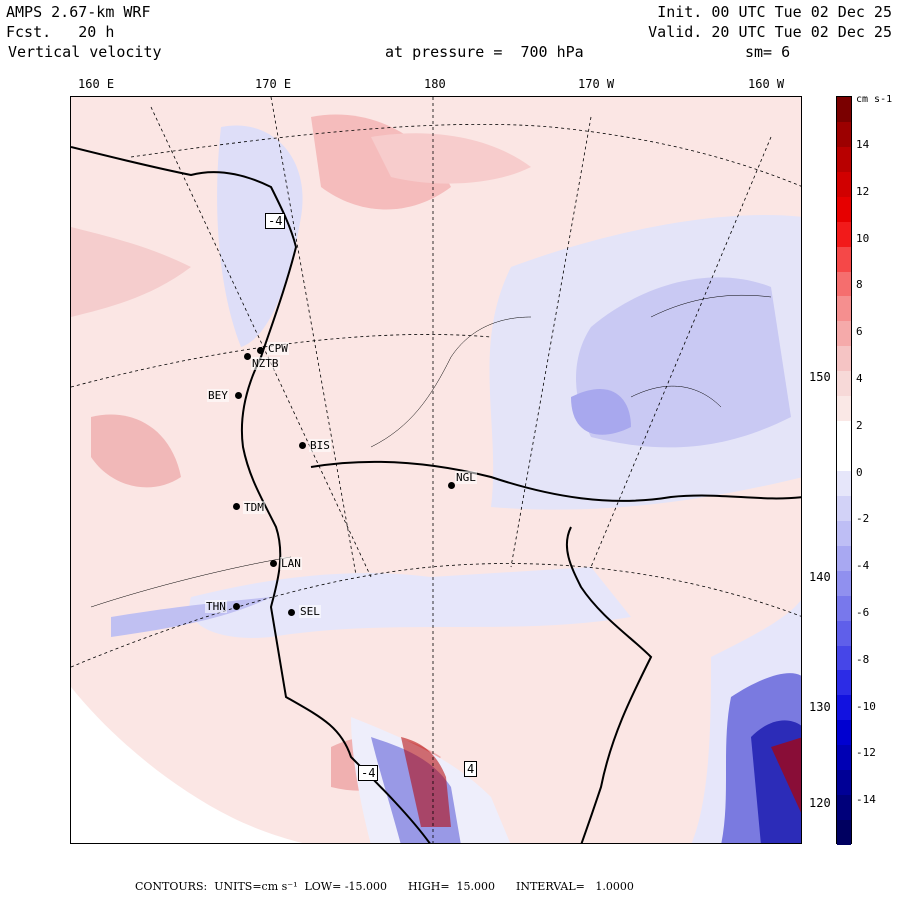 The image size is (900, 900). Describe the element at coordinates (218, 395) in the screenshot. I see `station-label-bey: BEY` at that location.